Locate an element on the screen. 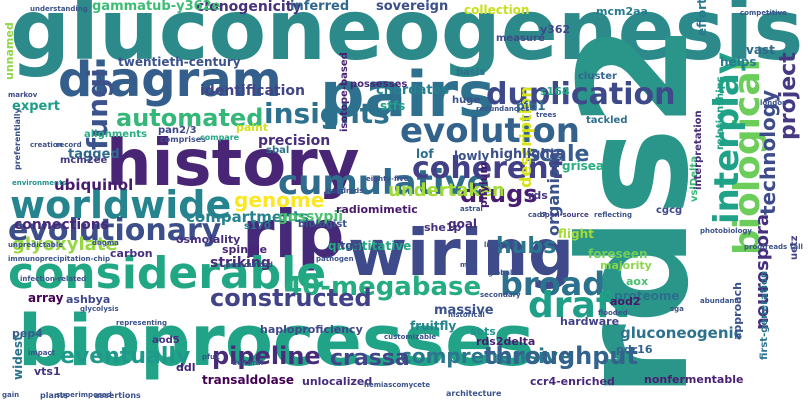  word: glyoxylate is located at coordinates (65, 244).